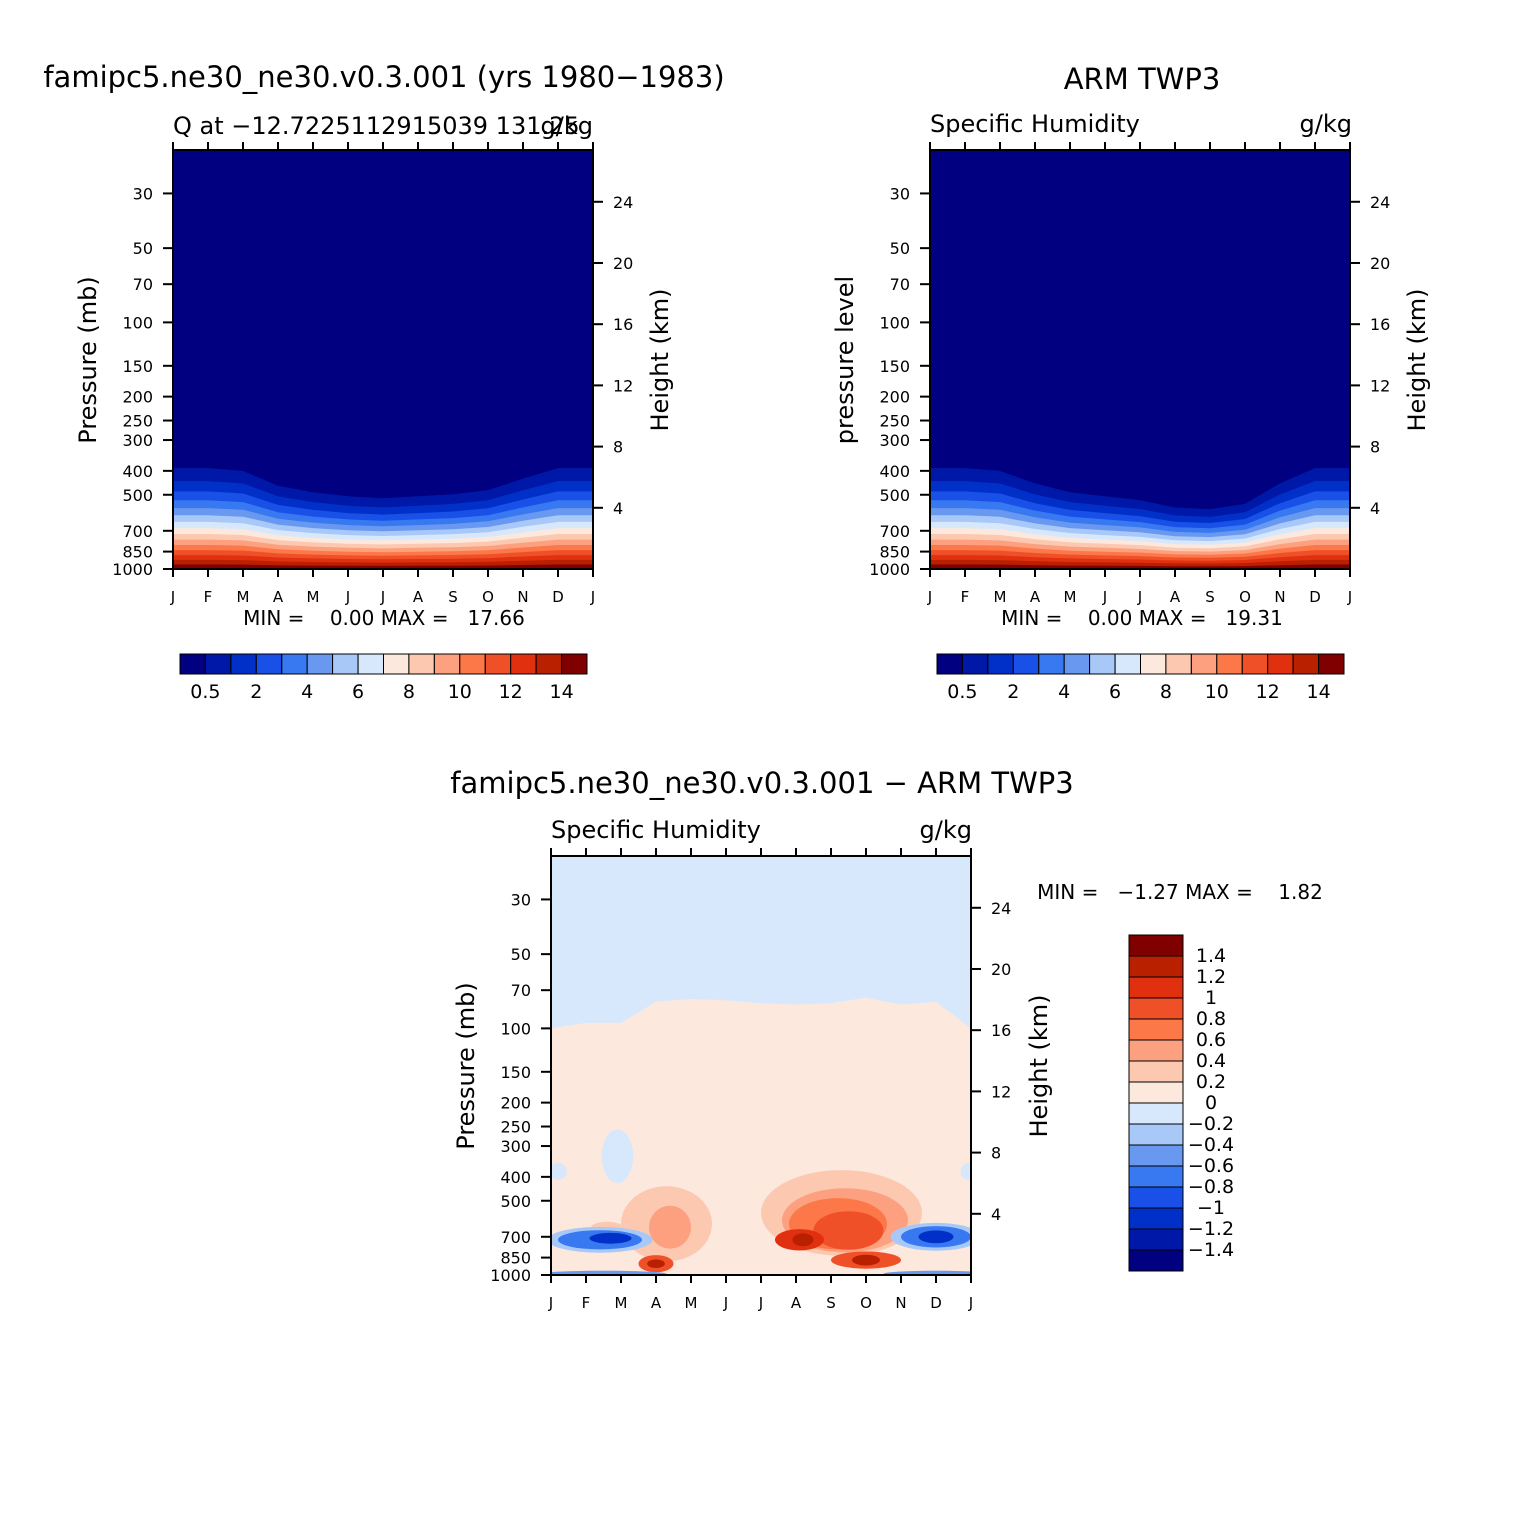 The image size is (1524, 1524). What do you see at coordinates (376, 126) in the screenshot?
I see `panel1-subtitle-left: Q at −12.7225112915039 131.25` at bounding box center [376, 126].